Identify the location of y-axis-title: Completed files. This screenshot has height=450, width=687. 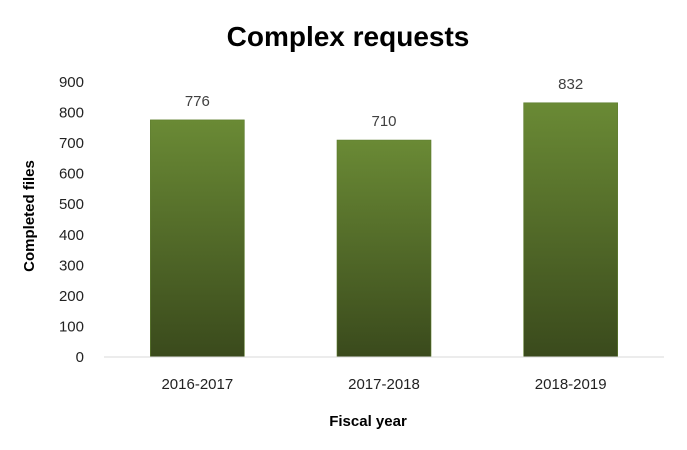
(29, 216).